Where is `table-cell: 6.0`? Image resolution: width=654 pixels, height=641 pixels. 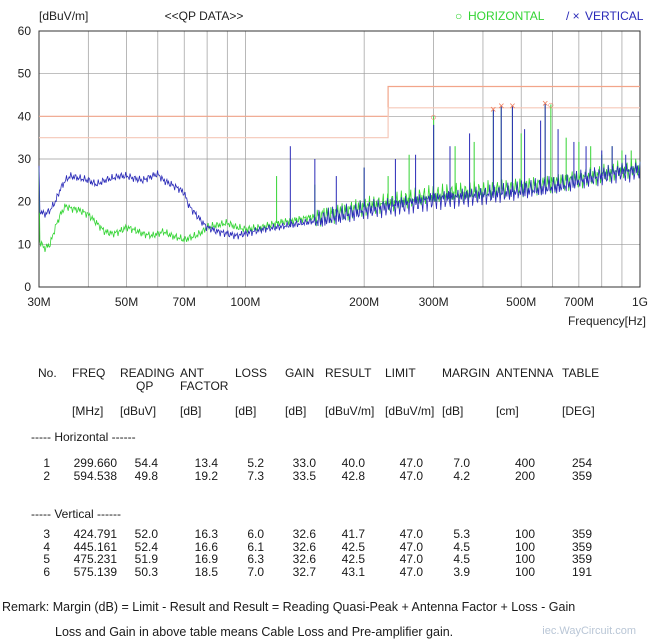
table-cell: 6.0 is located at coordinates (255, 534).